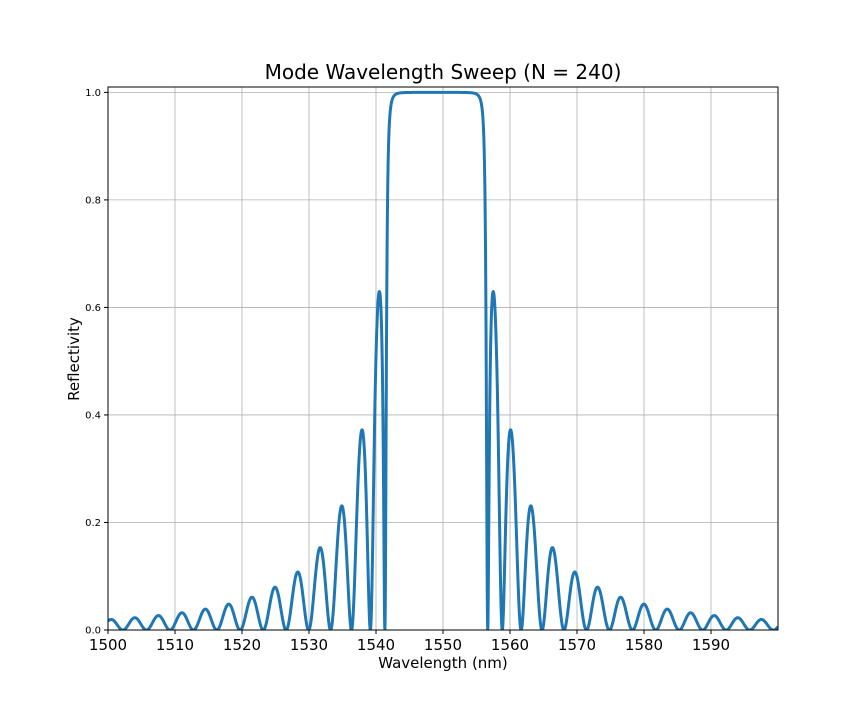 Image resolution: width=864 pixels, height=720 pixels. Describe the element at coordinates (93, 631) in the screenshot. I see `y-tick-label: 0.0` at that location.